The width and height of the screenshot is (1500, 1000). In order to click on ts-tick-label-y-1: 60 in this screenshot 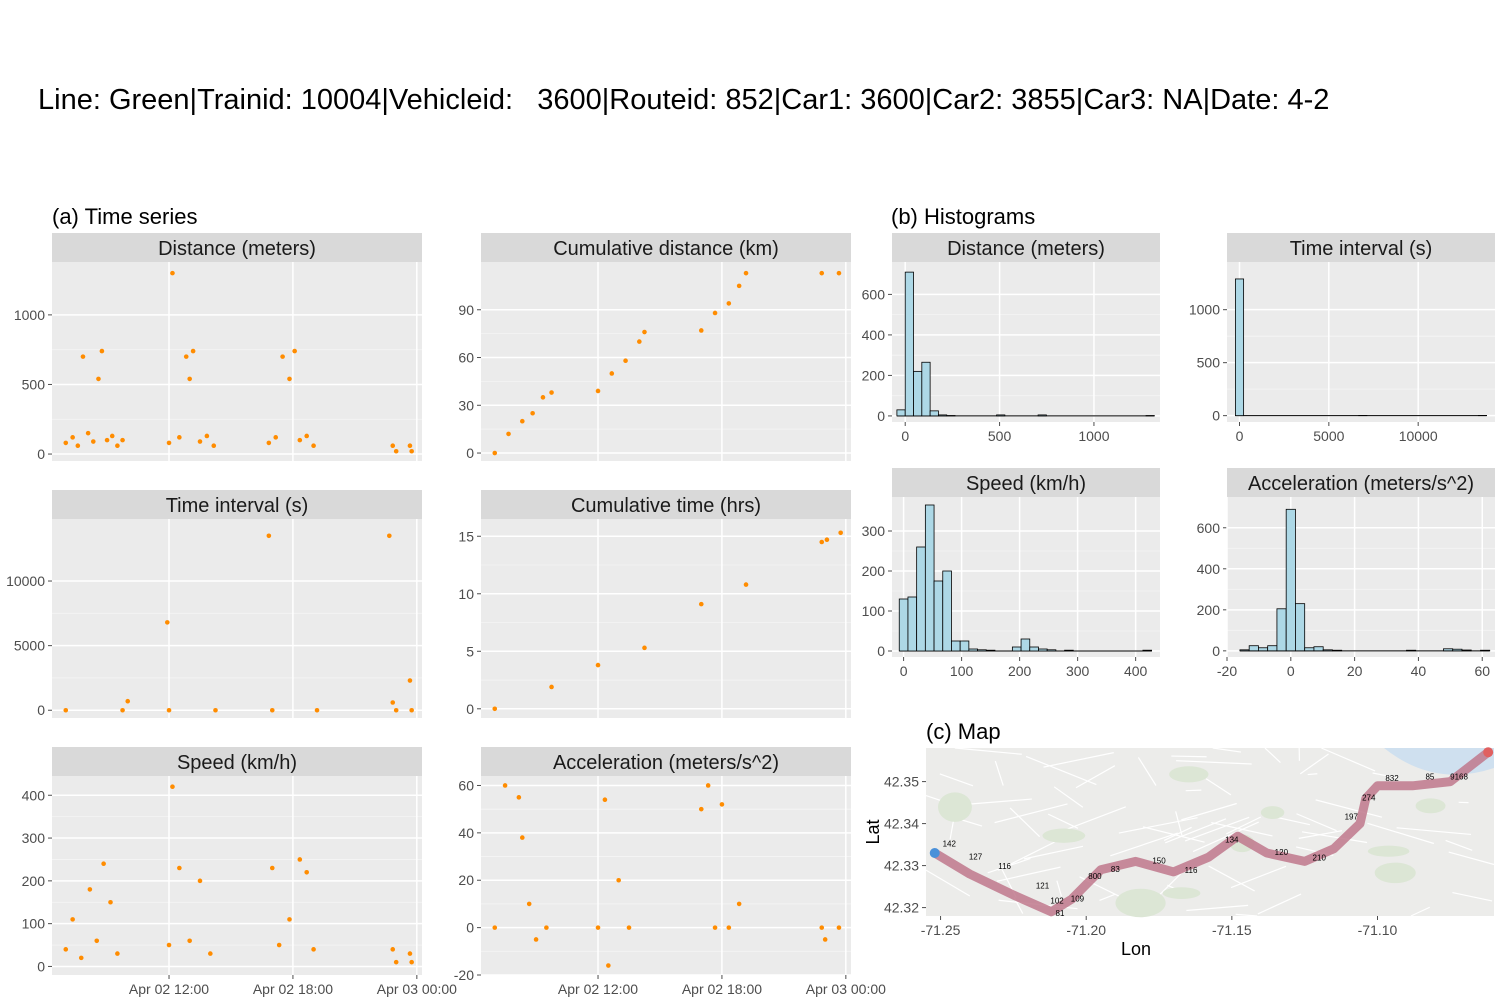, I will do `click(466, 358)`.